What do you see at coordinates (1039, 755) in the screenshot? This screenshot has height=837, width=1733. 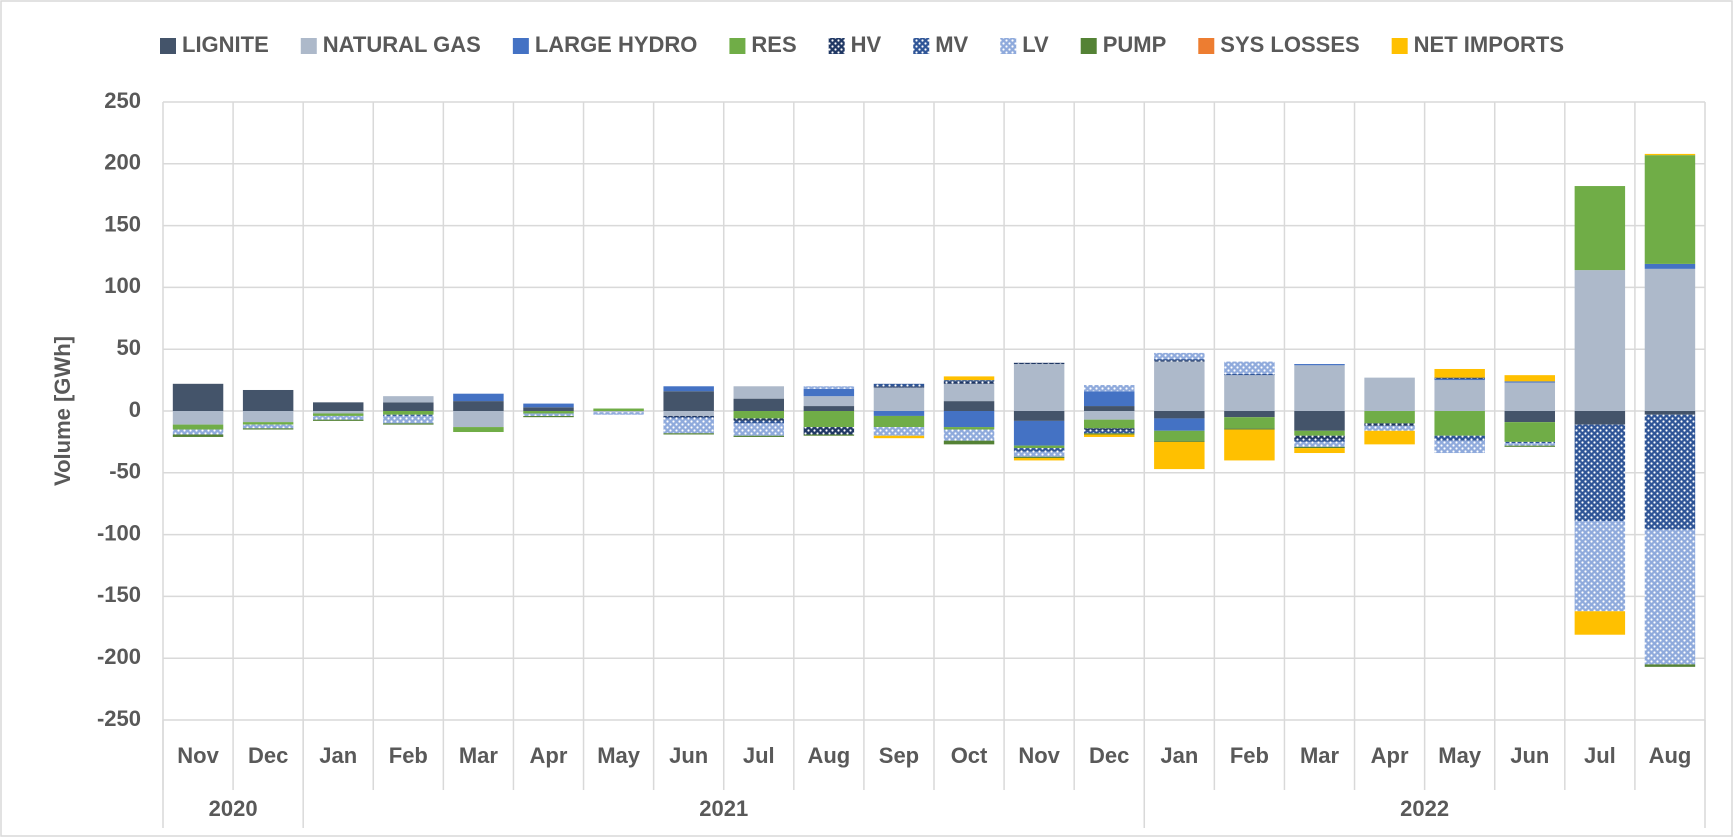 I see `x-tick-label: Nov` at bounding box center [1039, 755].